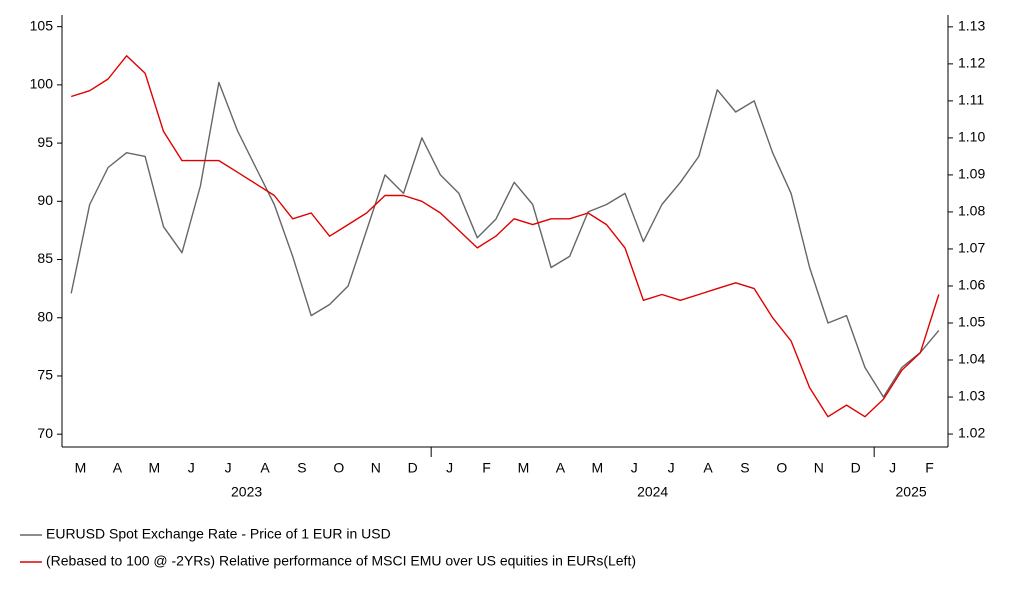  I want to click on y2-tick-label: 1.13, so click(971, 26).